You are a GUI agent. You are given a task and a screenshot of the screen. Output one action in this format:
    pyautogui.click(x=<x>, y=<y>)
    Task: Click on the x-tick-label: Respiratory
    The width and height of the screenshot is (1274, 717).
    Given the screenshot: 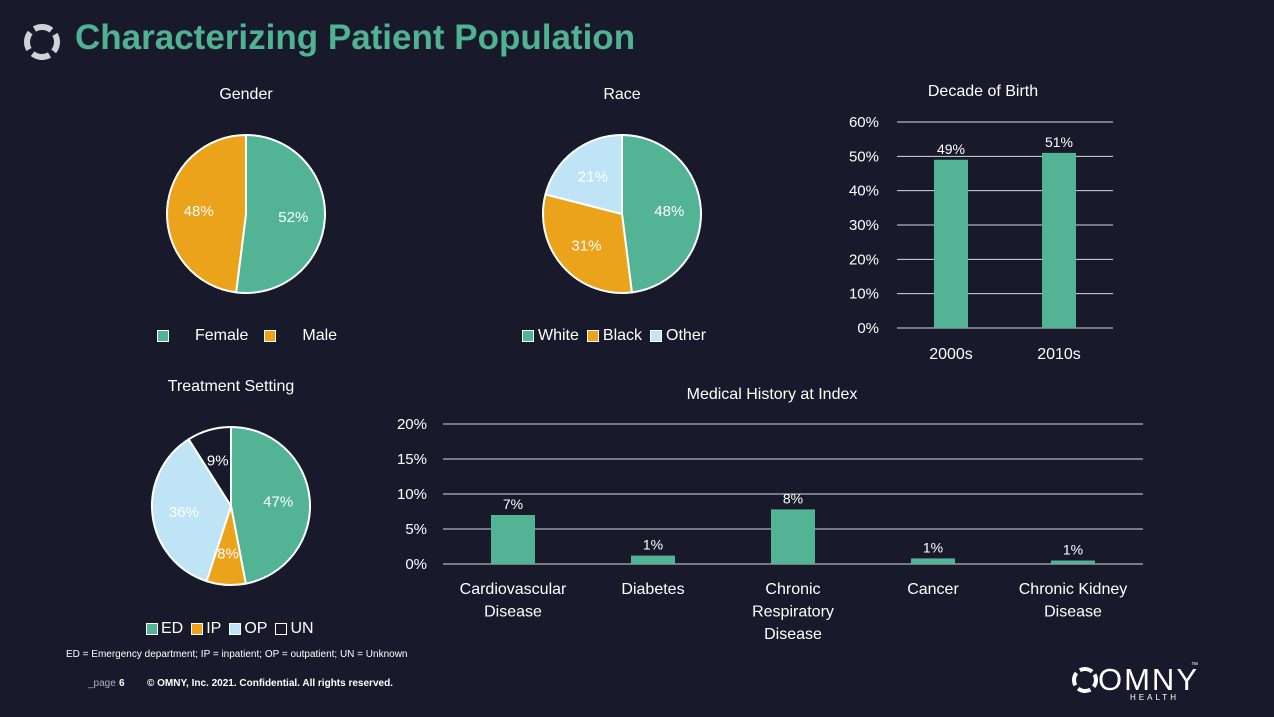 What is the action you would take?
    pyautogui.click(x=793, y=612)
    